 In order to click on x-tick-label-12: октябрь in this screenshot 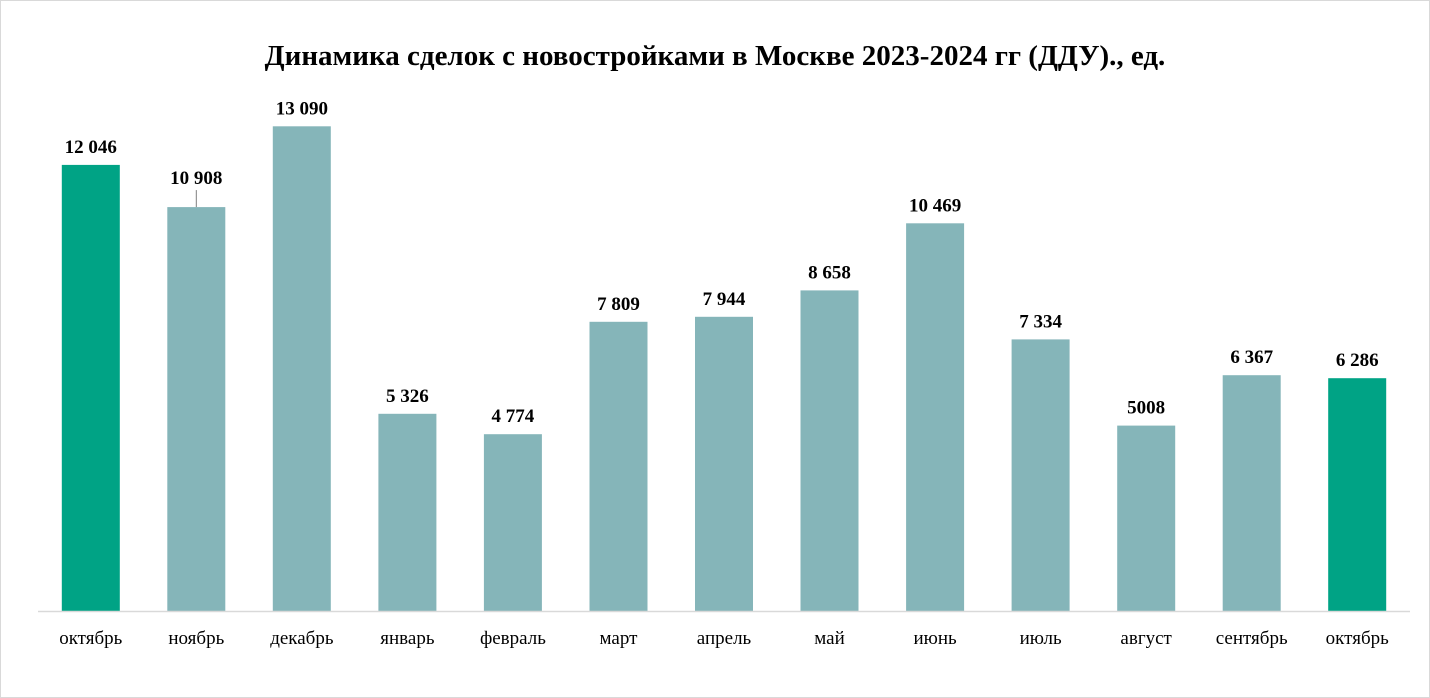, I will do `click(1357, 638)`.